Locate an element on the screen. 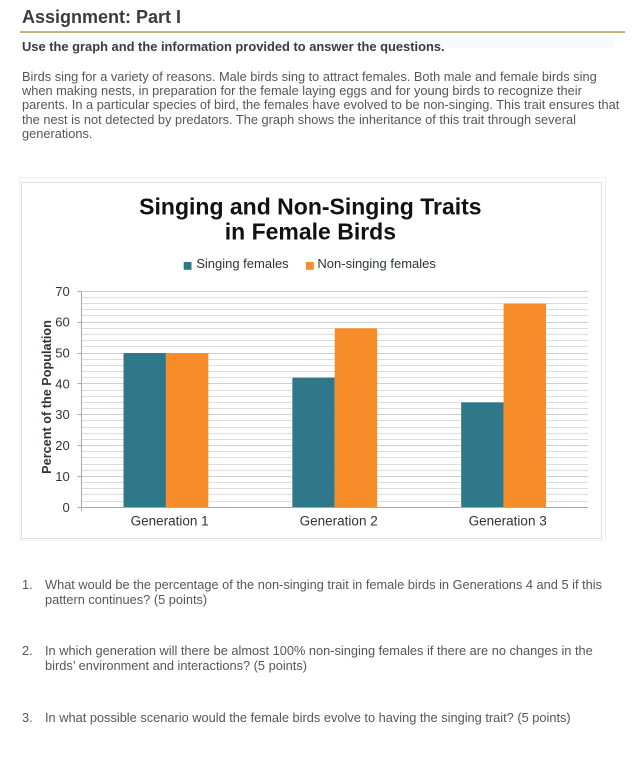 This screenshot has height=758, width=632. svg-text: 40 is located at coordinates (62, 383).